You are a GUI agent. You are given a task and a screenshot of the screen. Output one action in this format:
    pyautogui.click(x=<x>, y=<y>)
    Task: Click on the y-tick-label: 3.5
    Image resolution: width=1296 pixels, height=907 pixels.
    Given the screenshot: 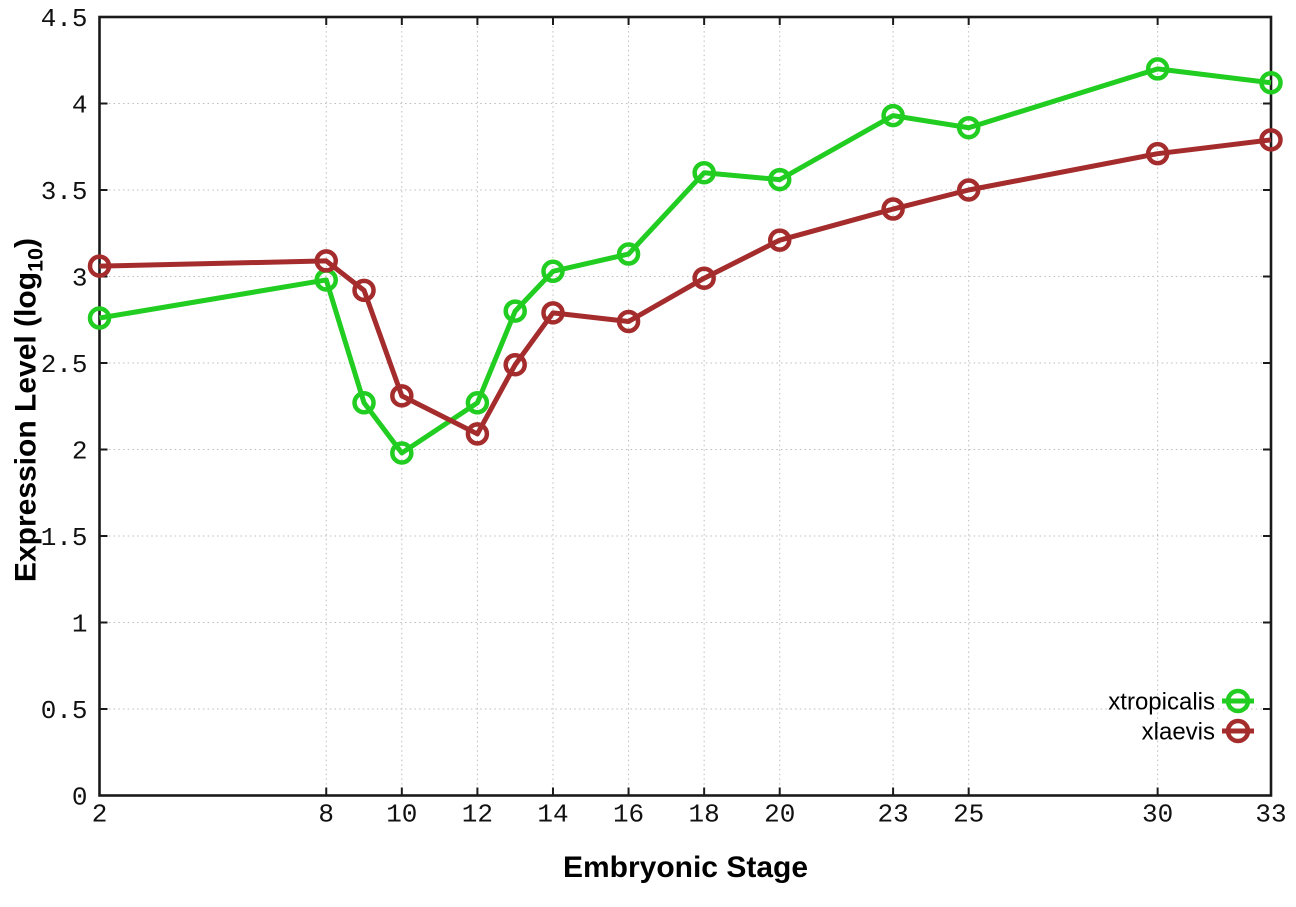 What is the action you would take?
    pyautogui.click(x=64, y=192)
    